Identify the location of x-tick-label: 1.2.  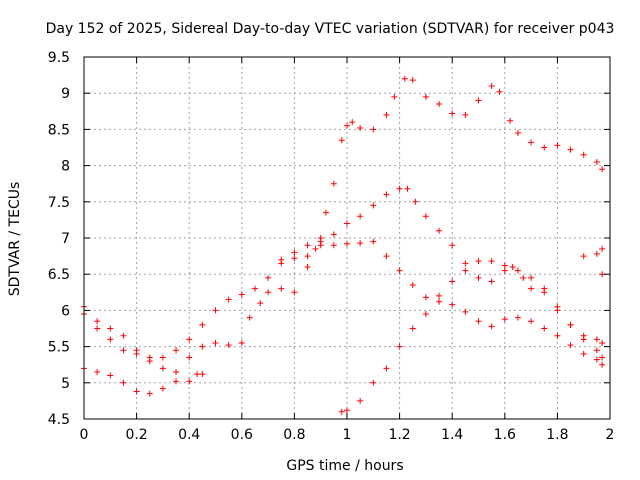
(399, 435).